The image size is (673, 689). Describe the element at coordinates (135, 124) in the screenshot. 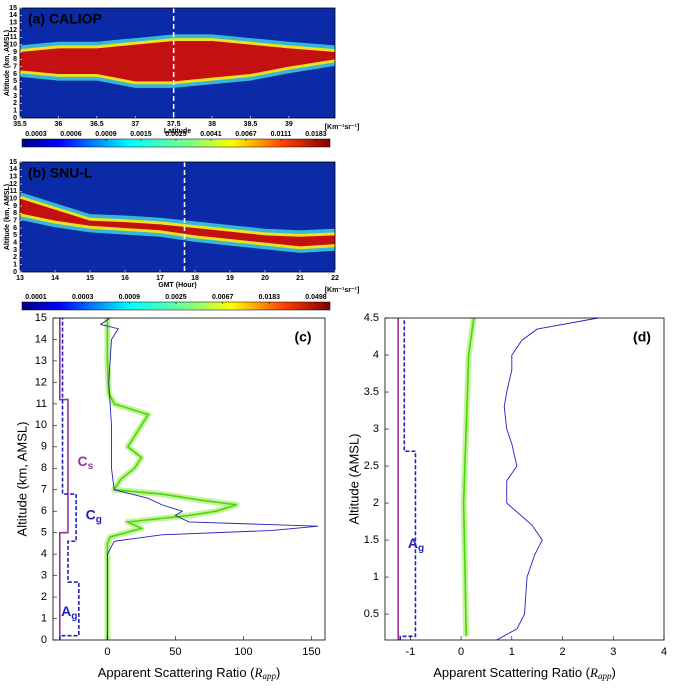

I see `x-tick-label: 37` at that location.